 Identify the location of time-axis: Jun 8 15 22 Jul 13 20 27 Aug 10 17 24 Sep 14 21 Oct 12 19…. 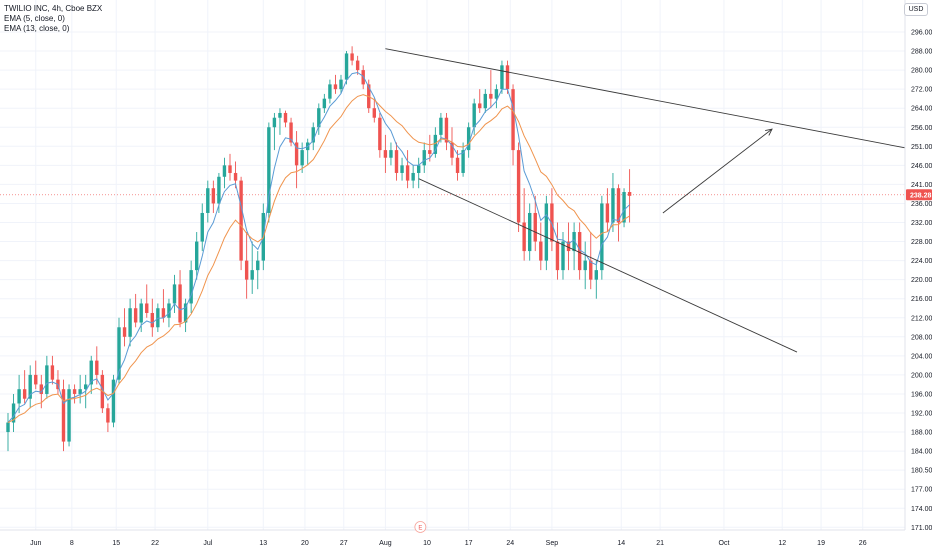
(452, 538).